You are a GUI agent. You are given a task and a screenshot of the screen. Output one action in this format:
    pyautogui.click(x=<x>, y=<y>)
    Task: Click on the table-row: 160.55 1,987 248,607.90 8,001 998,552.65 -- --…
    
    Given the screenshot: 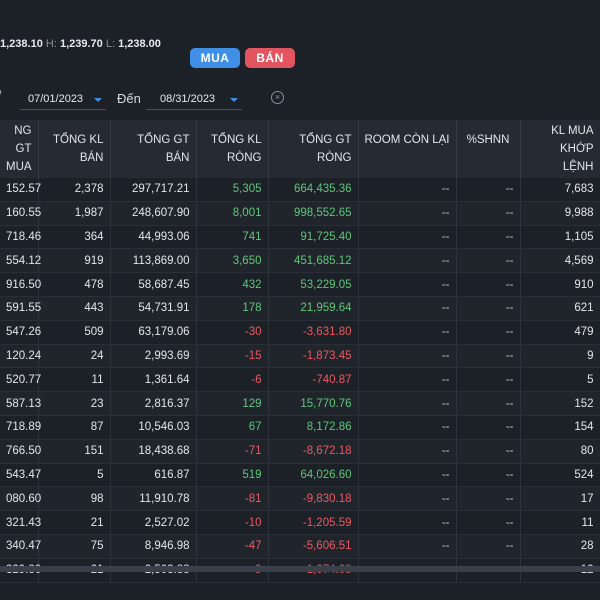 What is the action you would take?
    pyautogui.click(x=300, y=213)
    